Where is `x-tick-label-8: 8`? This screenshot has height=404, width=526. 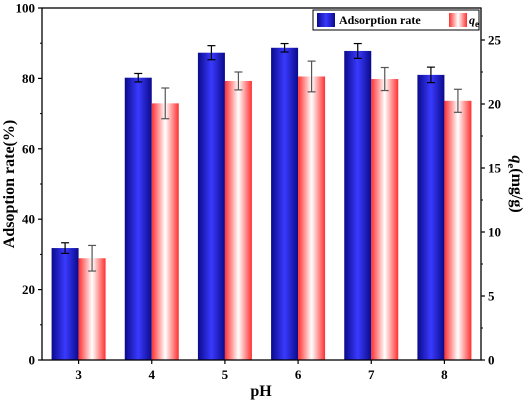 x-tick-label-8: 8 is located at coordinates (444, 374).